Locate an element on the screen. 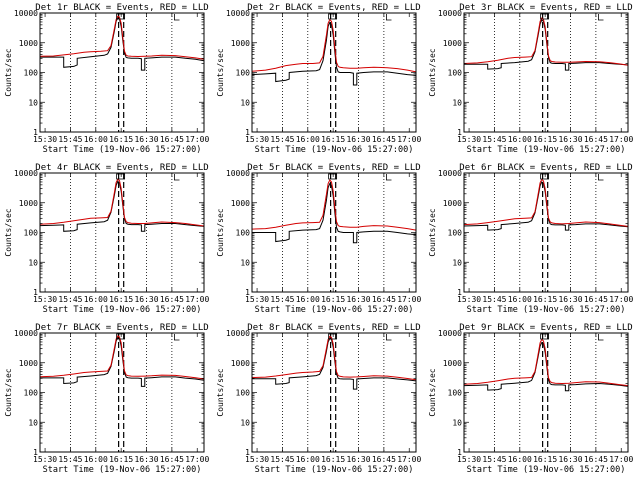  plot-frame is located at coordinates (122, 232).